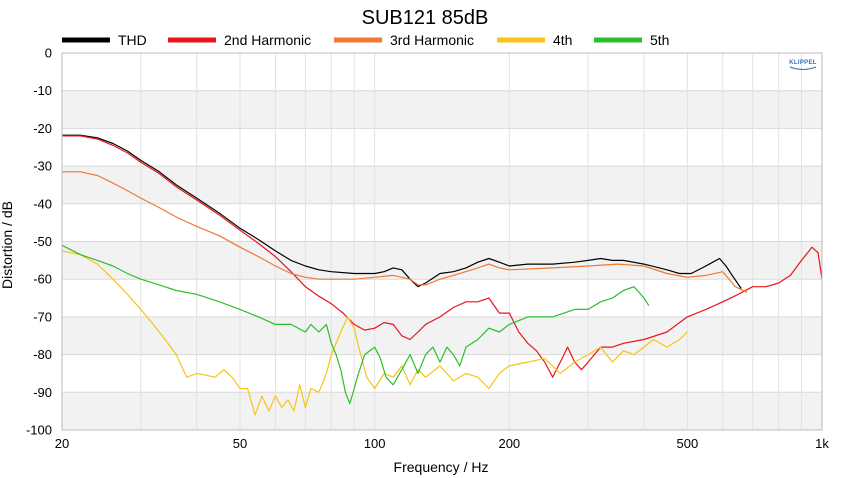 This screenshot has width=850, height=478. Describe the element at coordinates (42, 128) in the screenshot. I see `y-tick-label: -20` at that location.